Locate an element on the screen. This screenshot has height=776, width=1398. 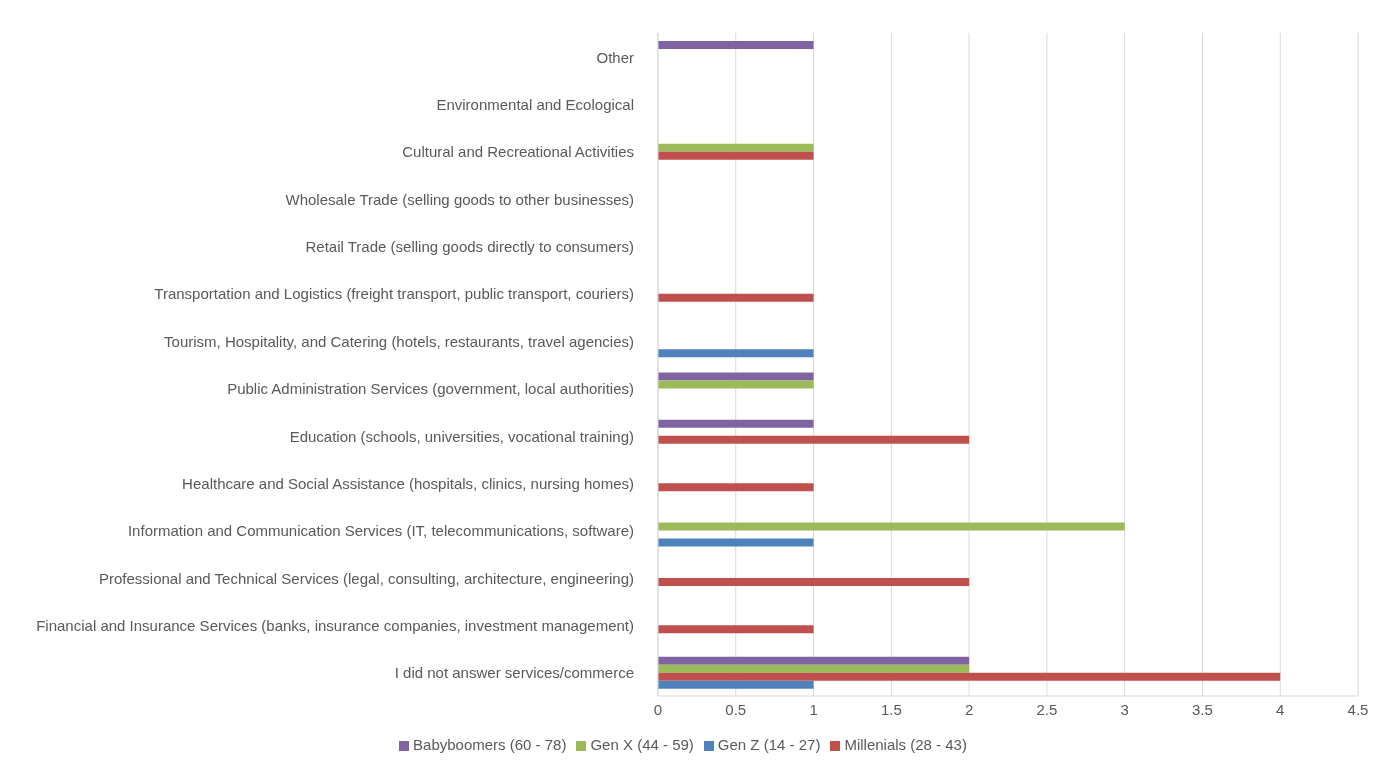
x-tick-label: 1 is located at coordinates (813, 709).